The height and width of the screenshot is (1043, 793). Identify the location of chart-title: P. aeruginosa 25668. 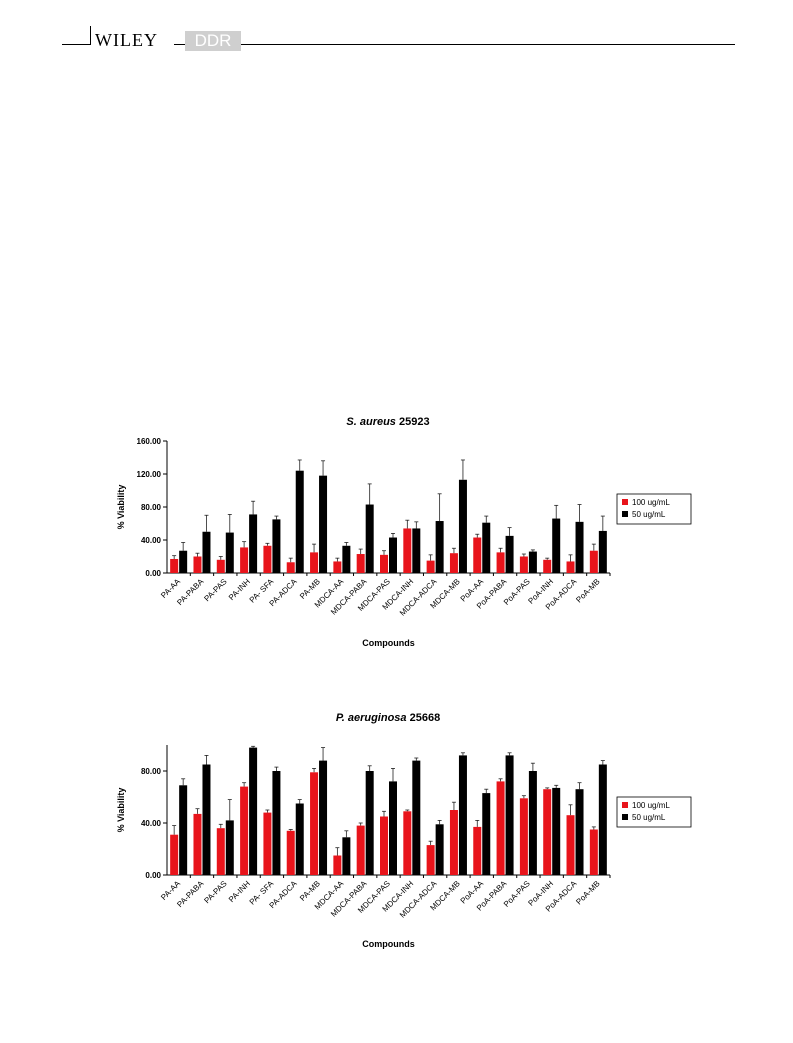
(388, 718).